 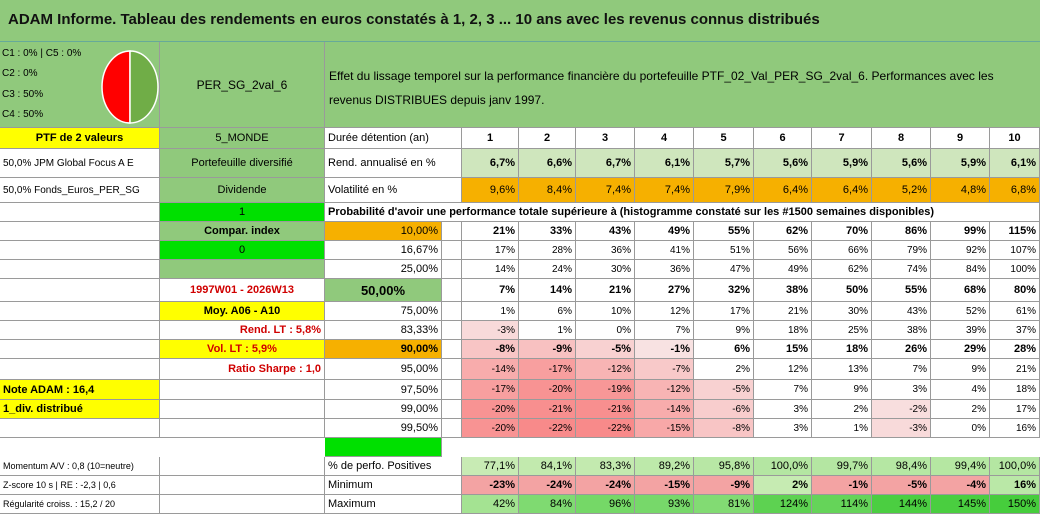 What do you see at coordinates (783, 190) in the screenshot?
I see `volatility-value: 6,4%` at bounding box center [783, 190].